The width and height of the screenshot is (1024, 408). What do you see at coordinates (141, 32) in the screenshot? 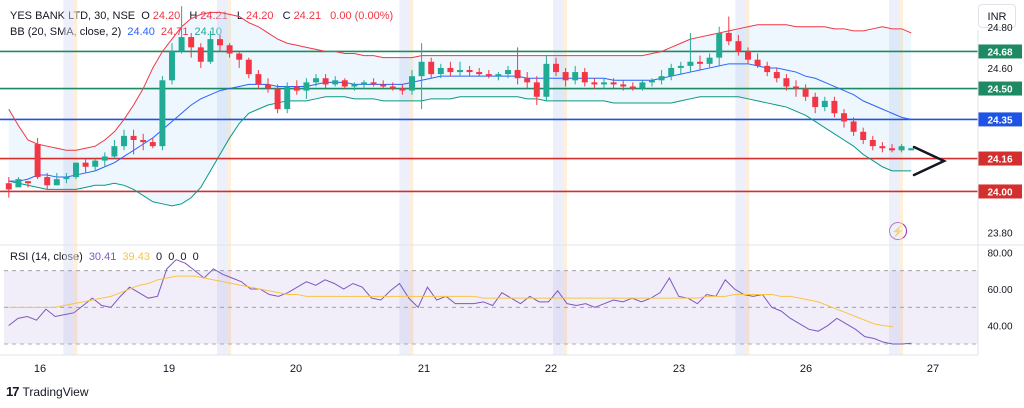
I see `bb-basis-value: 24.40` at bounding box center [141, 32].